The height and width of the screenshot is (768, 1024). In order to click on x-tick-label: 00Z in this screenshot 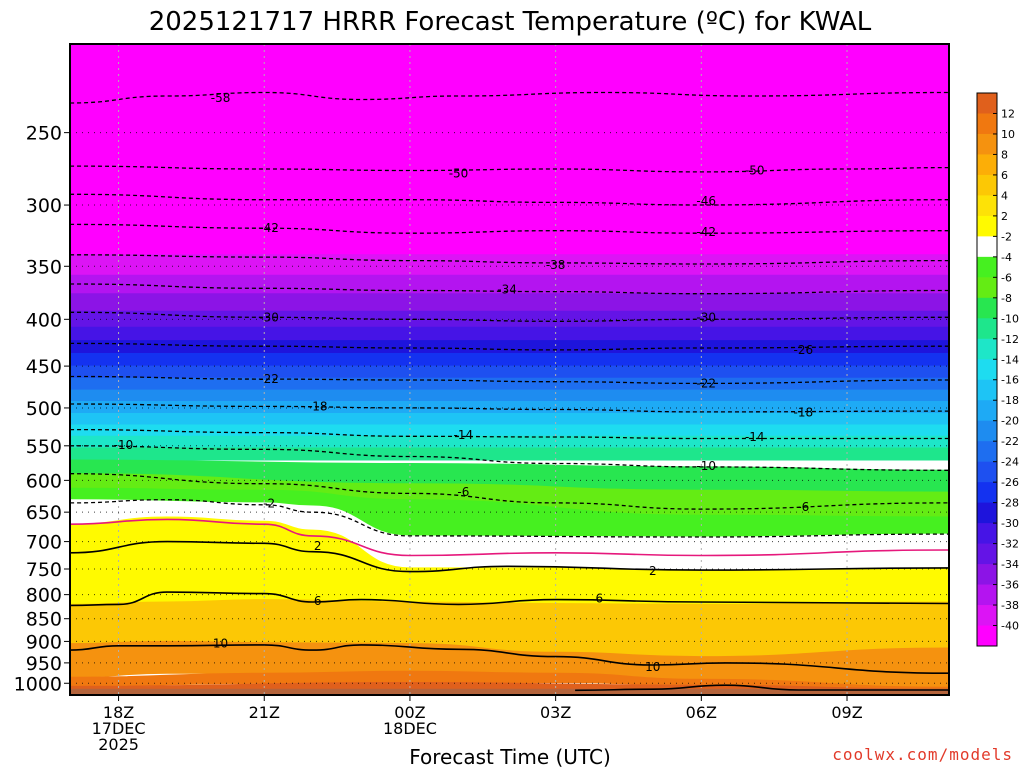, I will do `click(409, 712)`.